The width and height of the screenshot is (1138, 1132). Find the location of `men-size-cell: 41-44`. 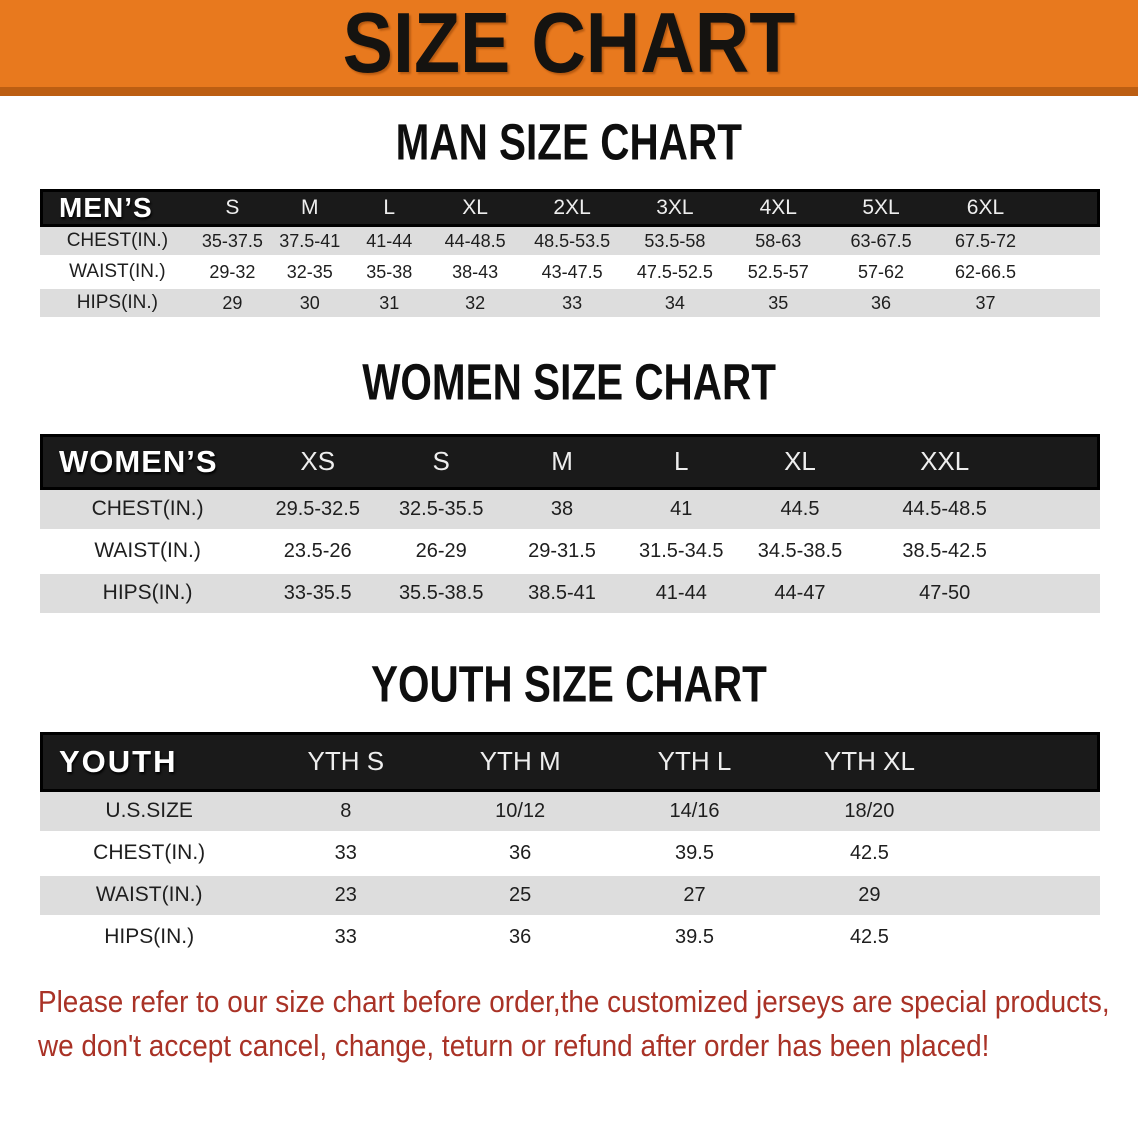

men-size-cell: 41-44 is located at coordinates (389, 243).